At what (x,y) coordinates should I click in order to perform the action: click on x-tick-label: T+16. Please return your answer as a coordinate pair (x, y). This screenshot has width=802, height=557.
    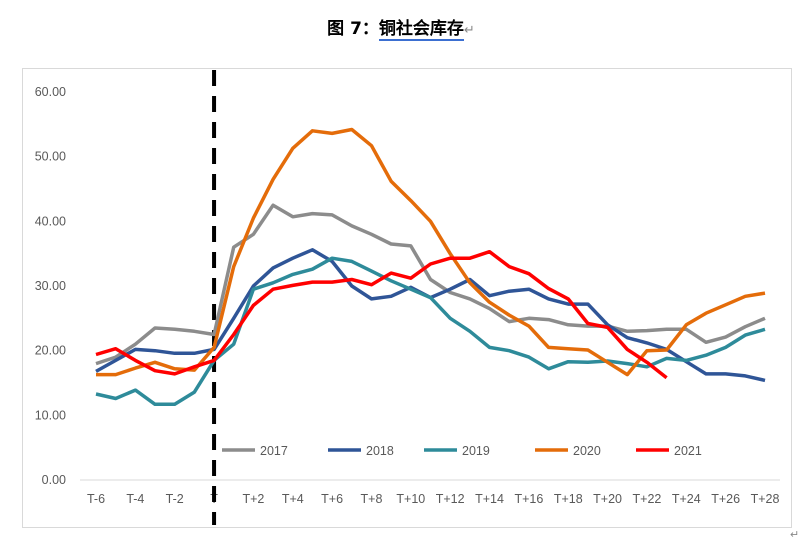
    Looking at the image, I should click on (528, 499).